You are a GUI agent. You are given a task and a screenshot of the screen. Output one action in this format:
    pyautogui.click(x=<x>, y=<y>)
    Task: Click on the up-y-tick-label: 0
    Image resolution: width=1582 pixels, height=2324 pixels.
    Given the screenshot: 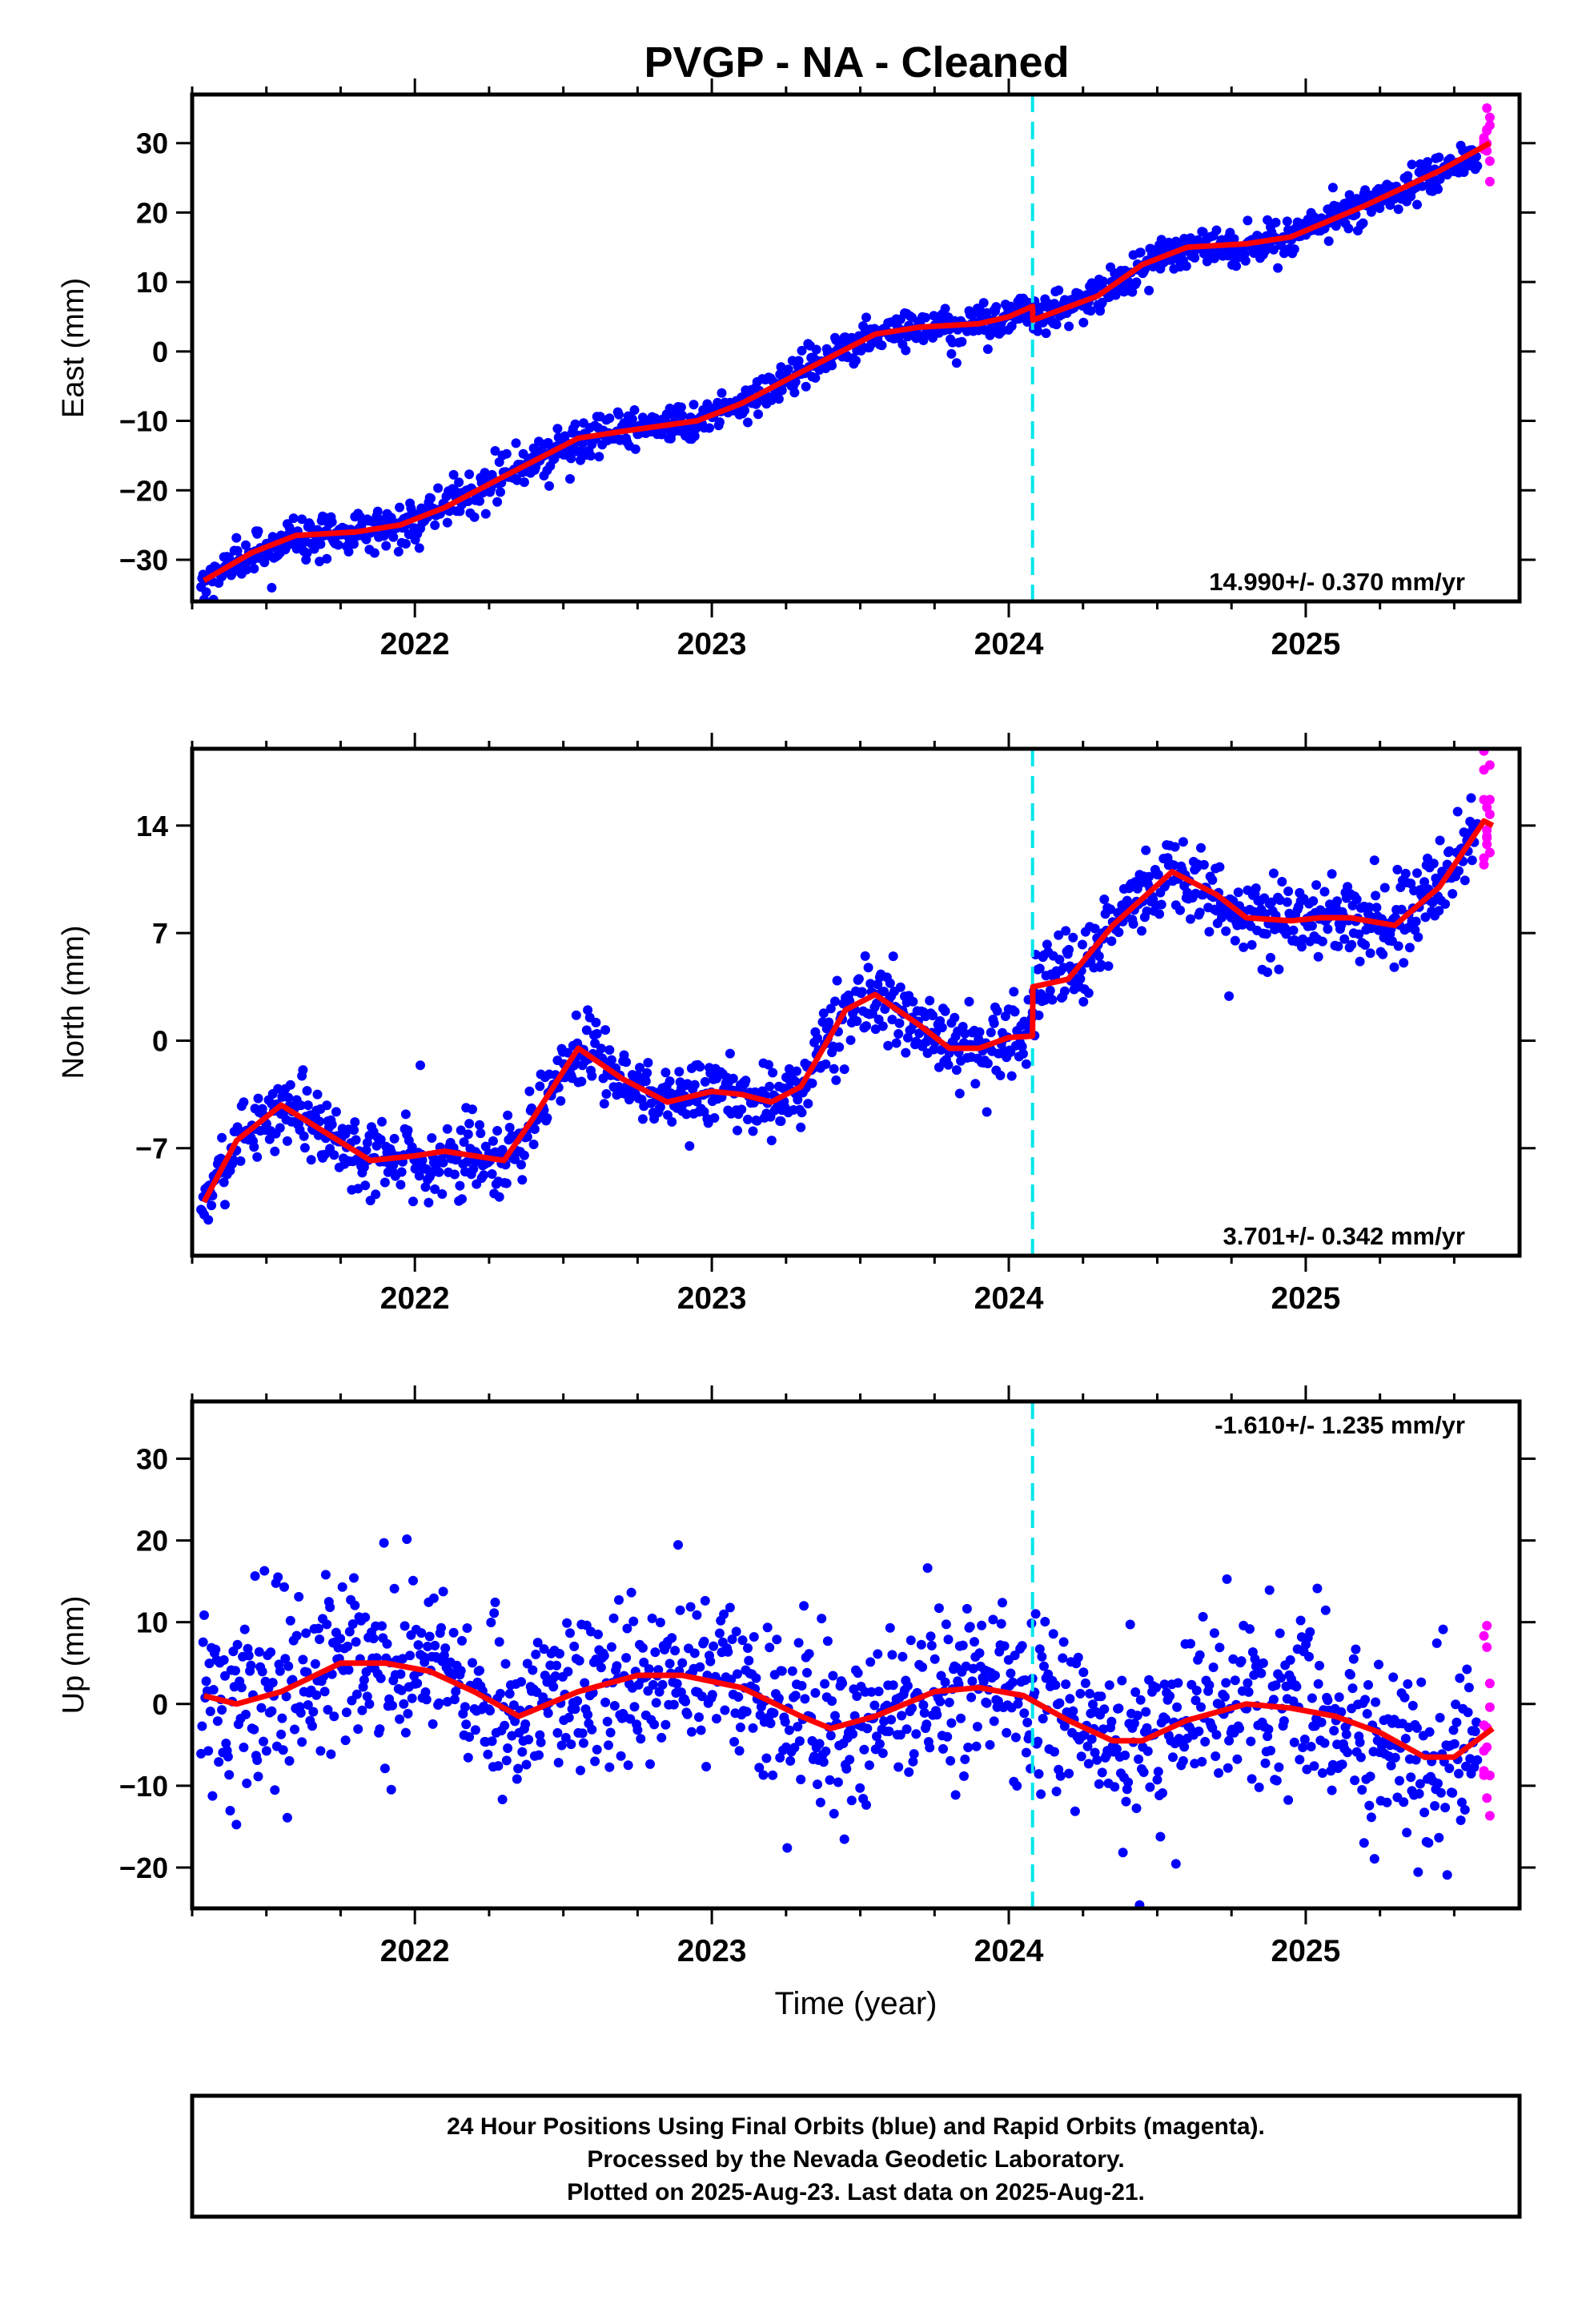 What is the action you would take?
    pyautogui.click(x=160, y=1705)
    